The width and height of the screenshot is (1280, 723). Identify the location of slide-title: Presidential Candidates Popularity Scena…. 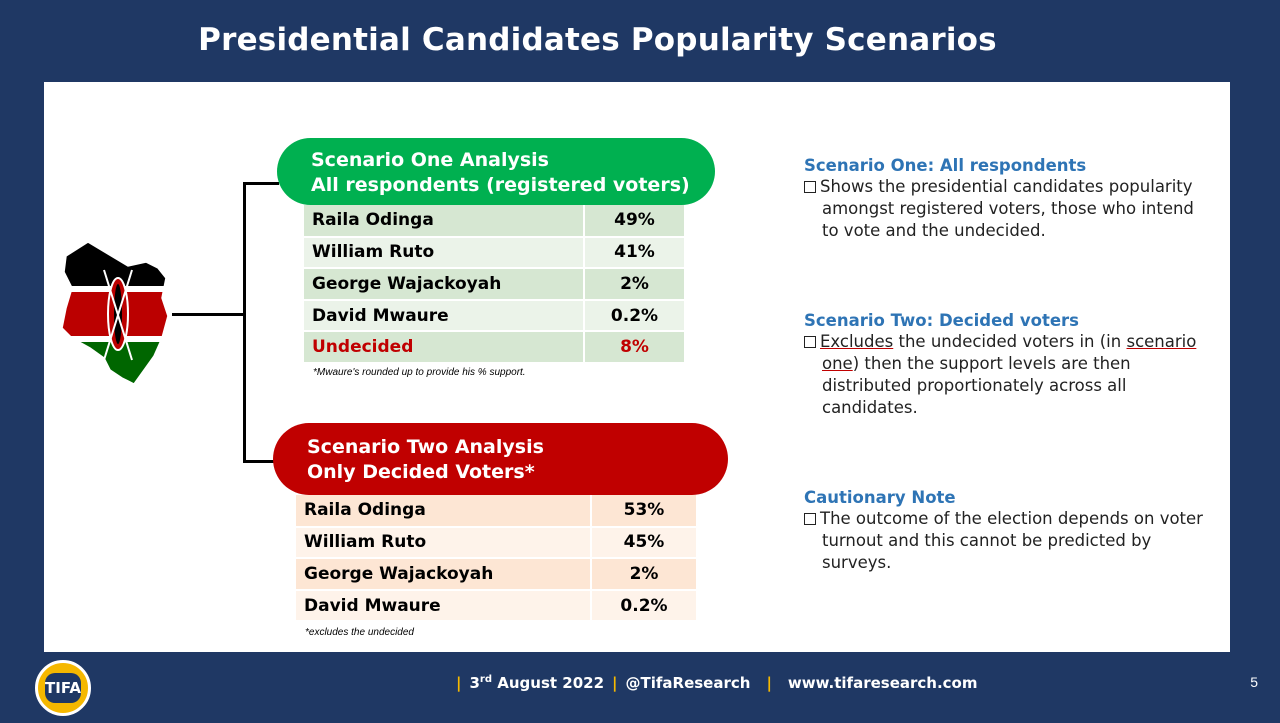
(597, 40).